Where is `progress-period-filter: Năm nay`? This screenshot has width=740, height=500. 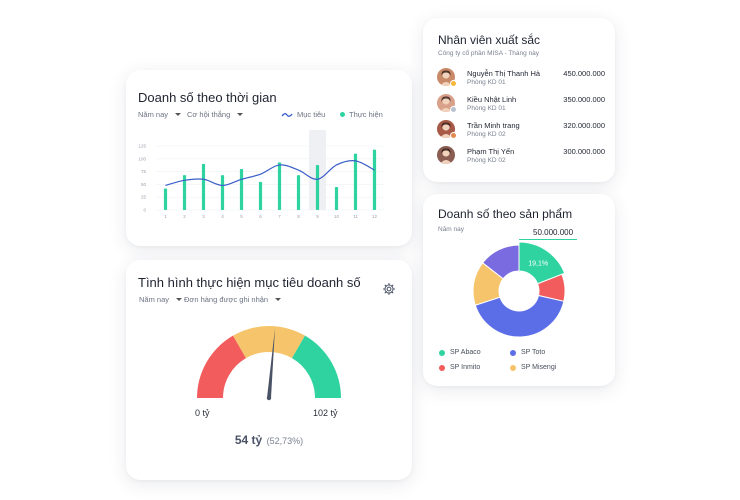 progress-period-filter: Năm nay is located at coordinates (161, 299).